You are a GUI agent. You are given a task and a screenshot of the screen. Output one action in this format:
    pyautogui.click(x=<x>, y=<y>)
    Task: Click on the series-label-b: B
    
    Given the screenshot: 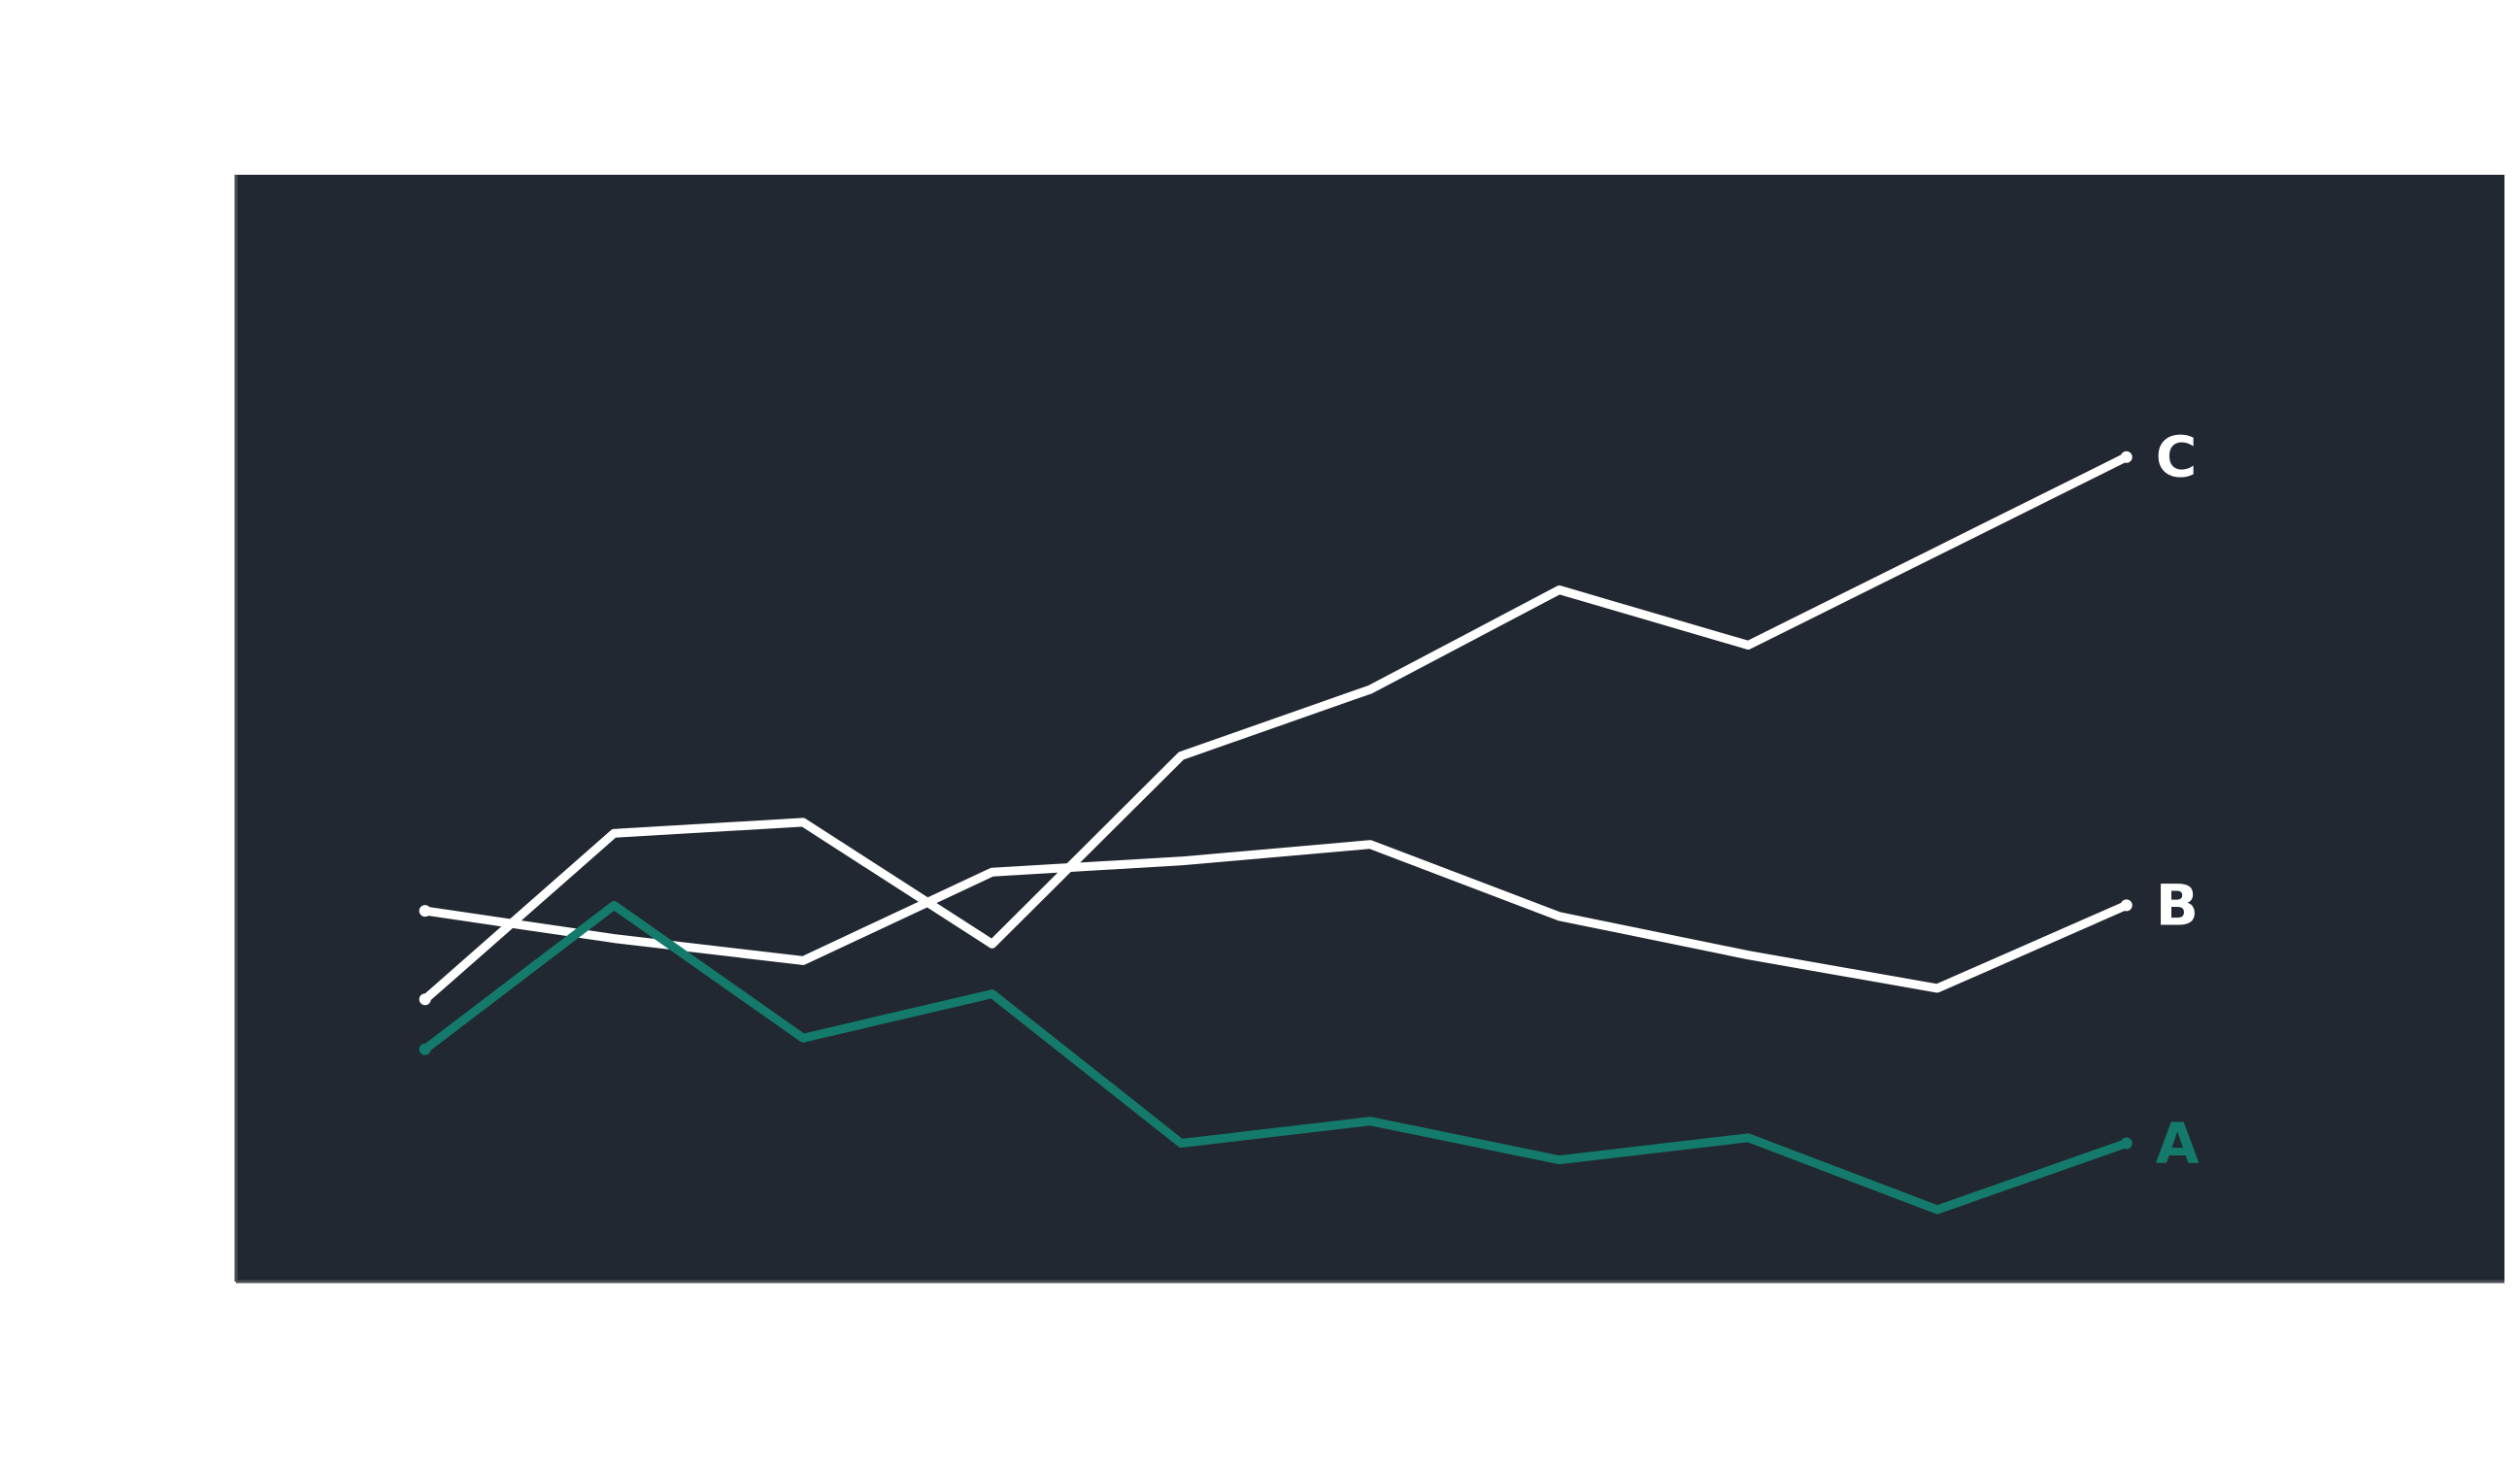 What is the action you would take?
    pyautogui.click(x=2177, y=905)
    